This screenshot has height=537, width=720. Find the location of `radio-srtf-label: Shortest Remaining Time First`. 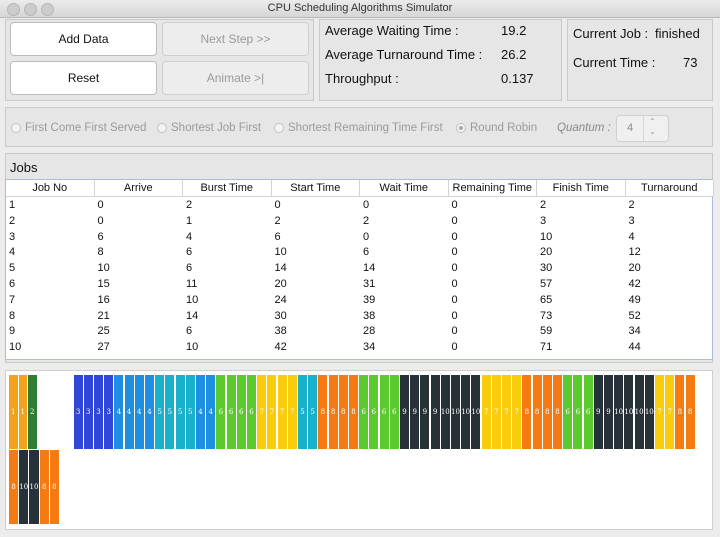

radio-srtf-label: Shortest Remaining Time First is located at coordinates (365, 128).